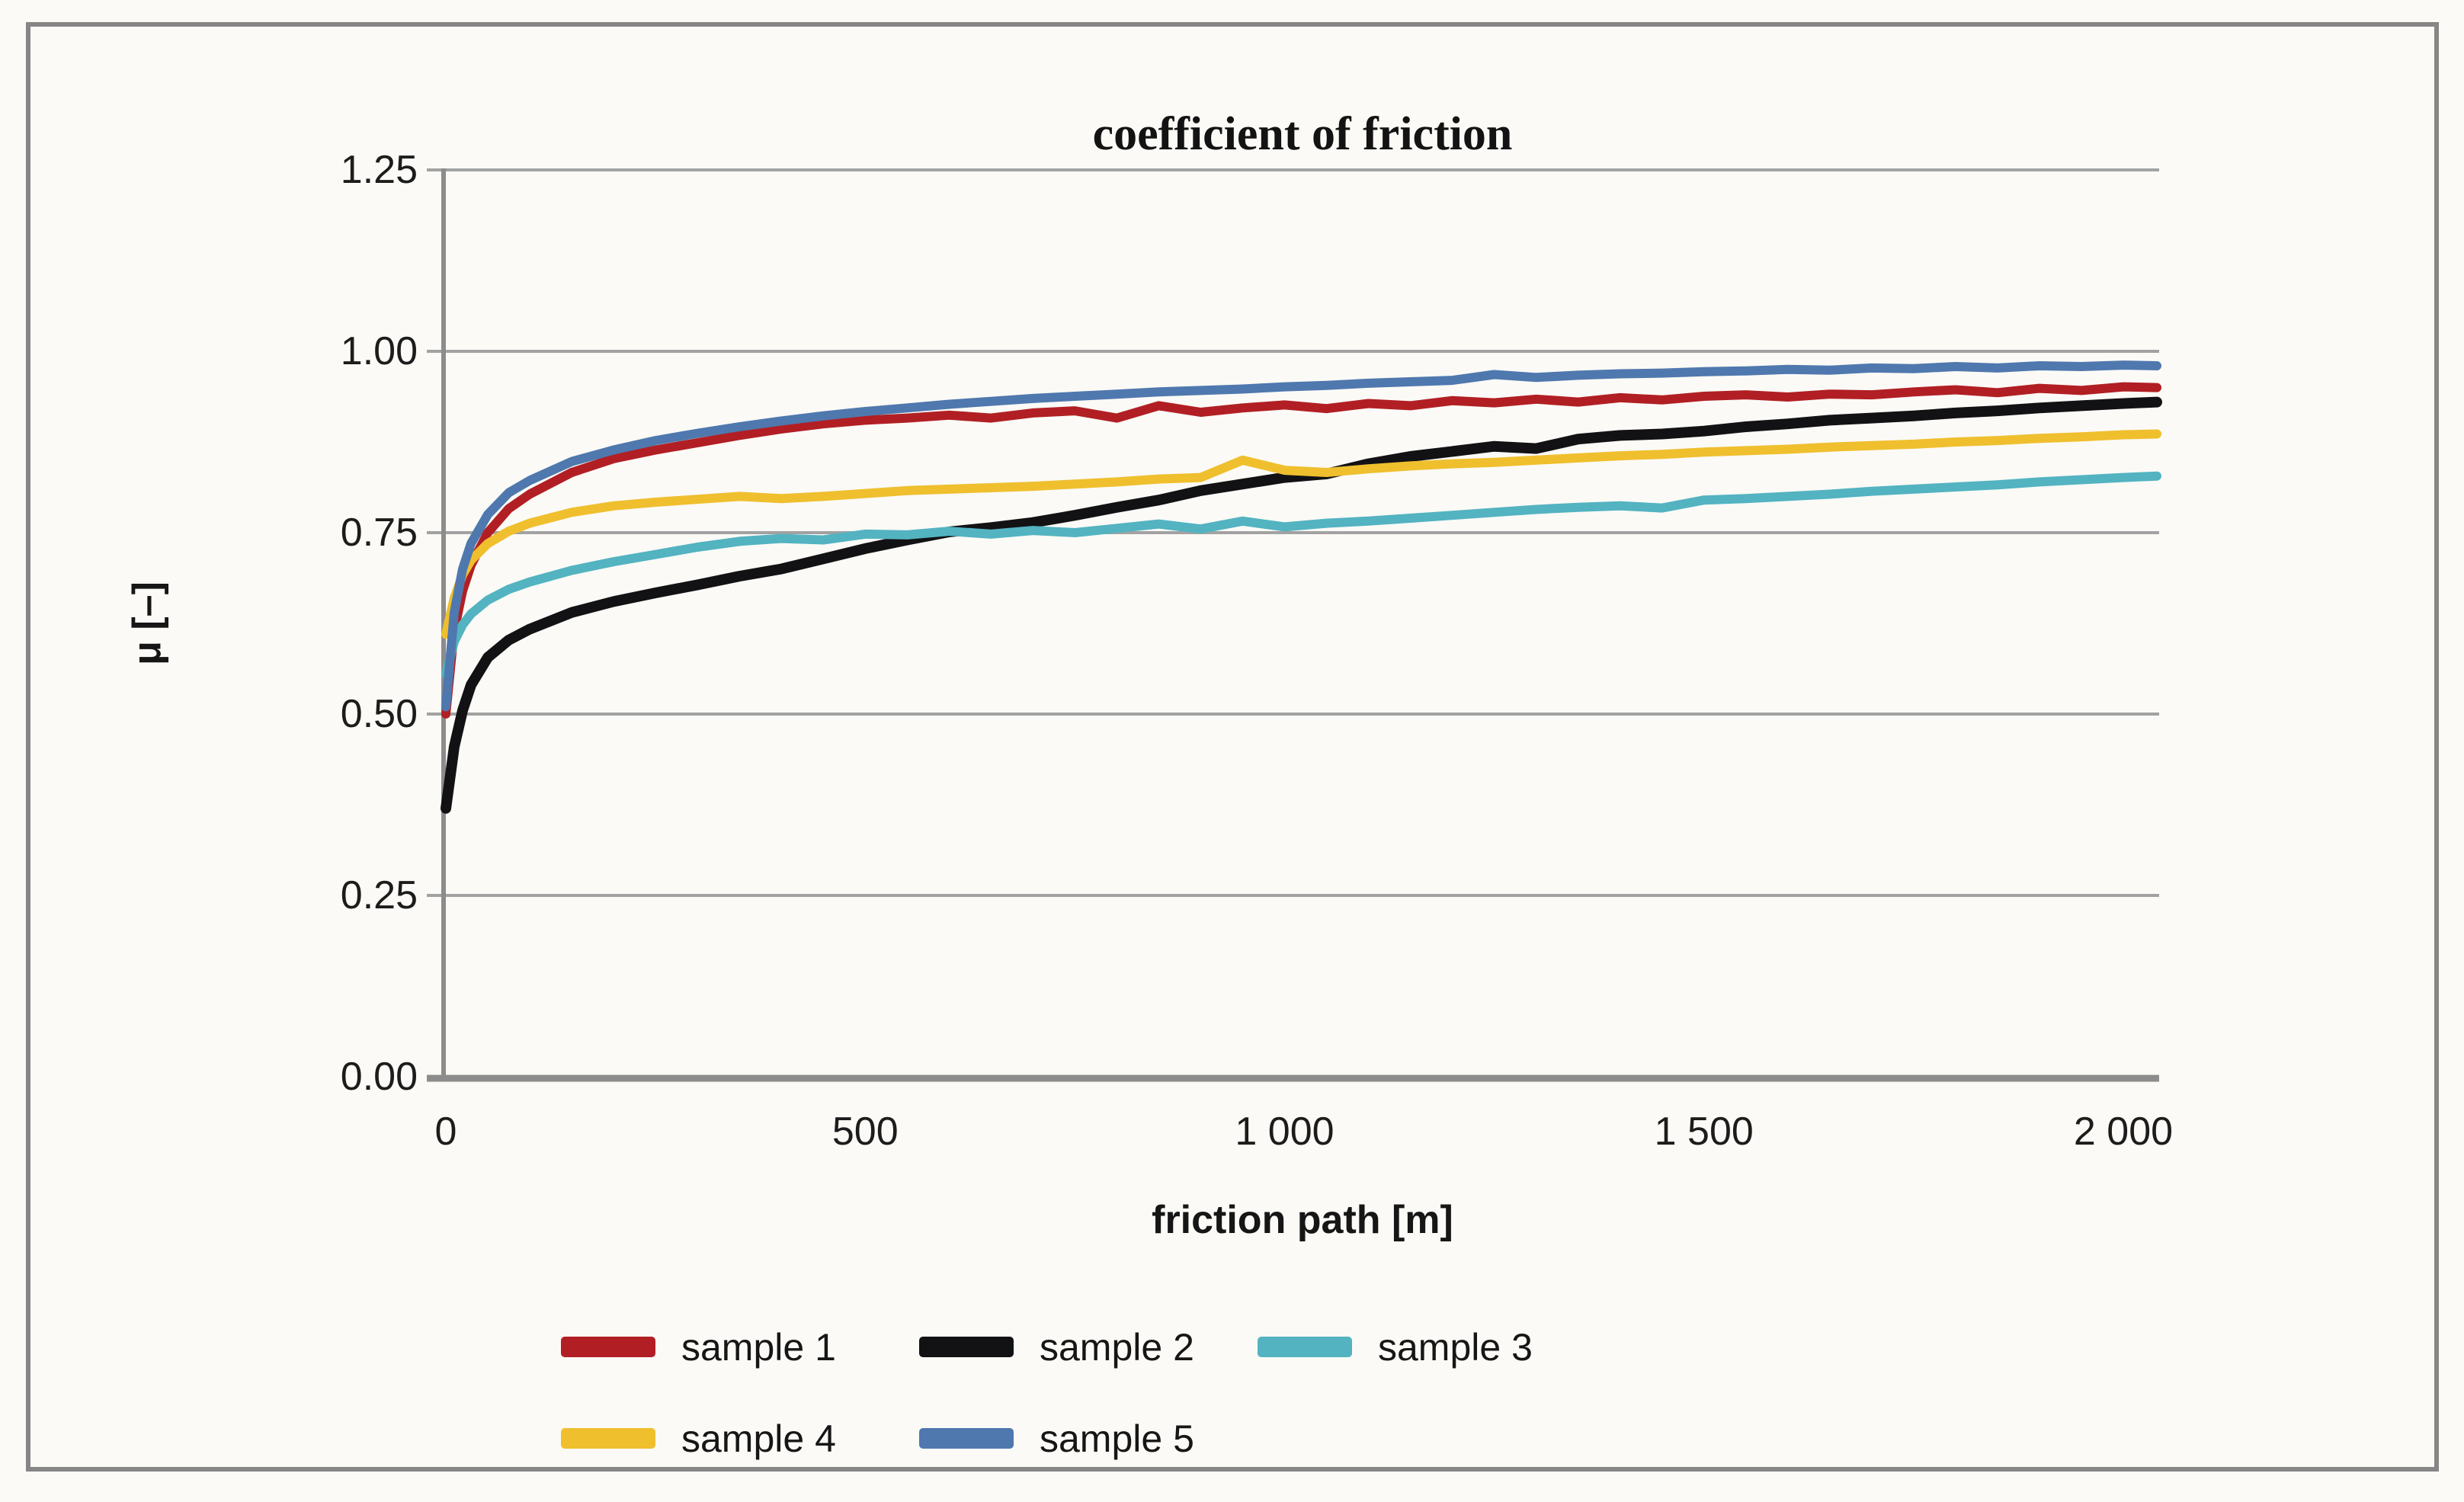 This screenshot has height=1502, width=2464. Describe the element at coordinates (758, 1347) in the screenshot. I see `legend-label-sample-1: sample 1` at that location.